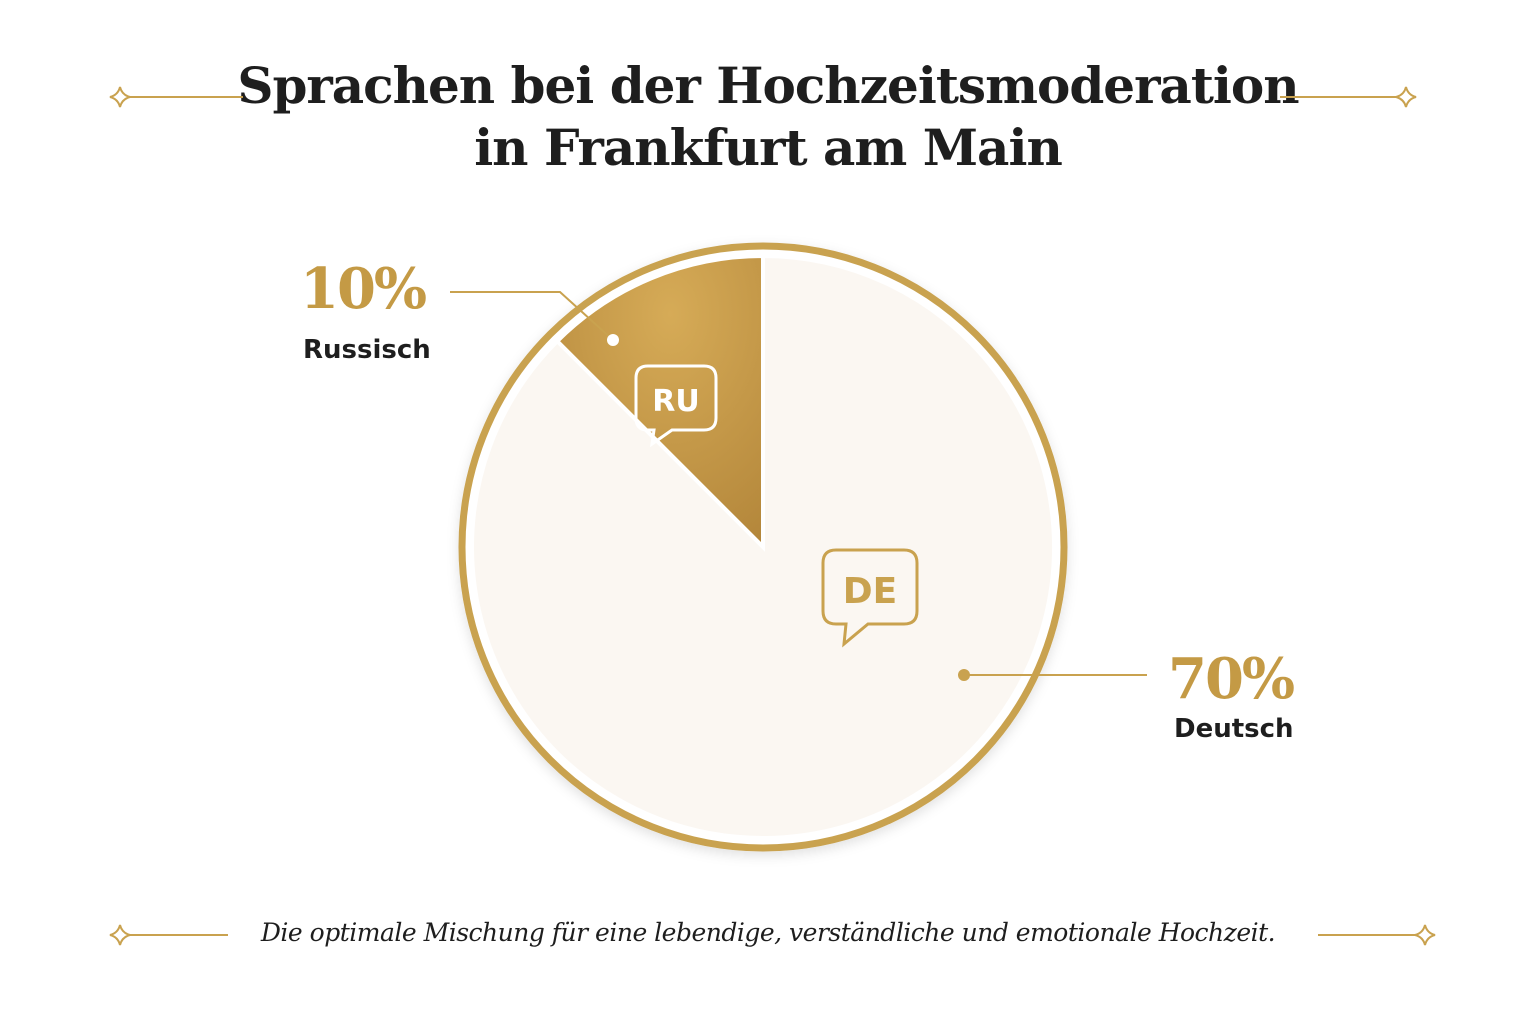  I want to click on speech-bubble-ru-icon: RU, so click(676, 406).